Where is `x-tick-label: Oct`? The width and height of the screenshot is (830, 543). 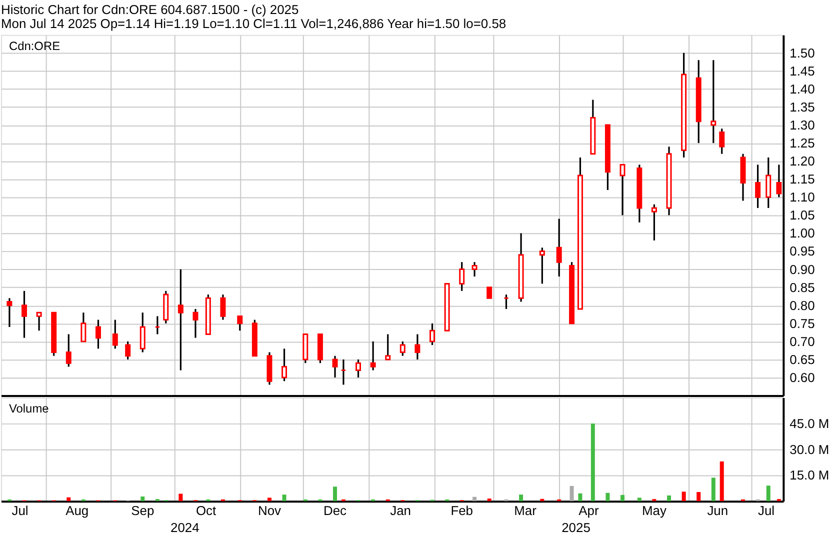 x-tick-label: Oct is located at coordinates (206, 510).